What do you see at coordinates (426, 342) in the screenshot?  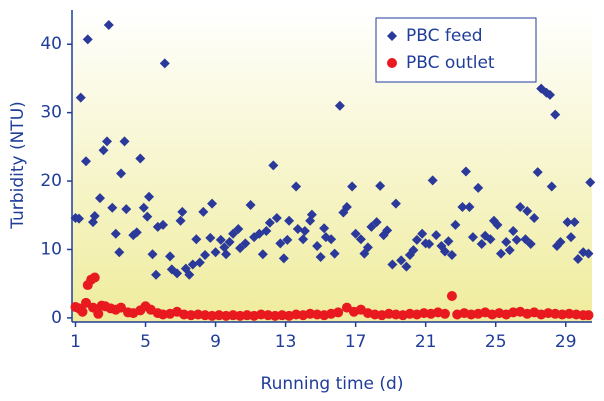 I see `x-tick-label: 21` at bounding box center [426, 342].